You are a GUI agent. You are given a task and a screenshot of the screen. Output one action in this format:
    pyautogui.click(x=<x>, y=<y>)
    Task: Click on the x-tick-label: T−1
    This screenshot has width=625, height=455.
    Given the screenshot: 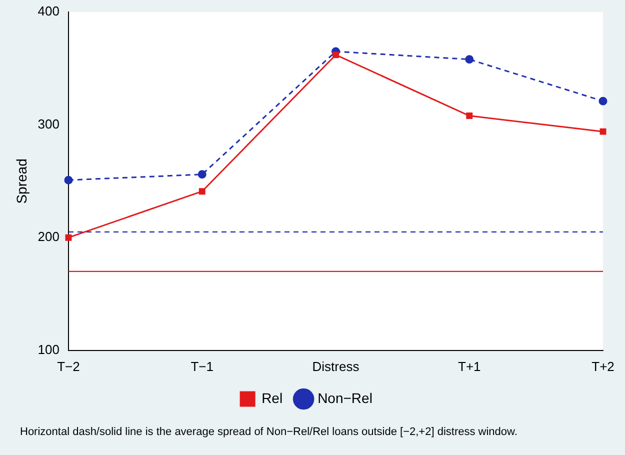 What is the action you would take?
    pyautogui.click(x=202, y=366)
    